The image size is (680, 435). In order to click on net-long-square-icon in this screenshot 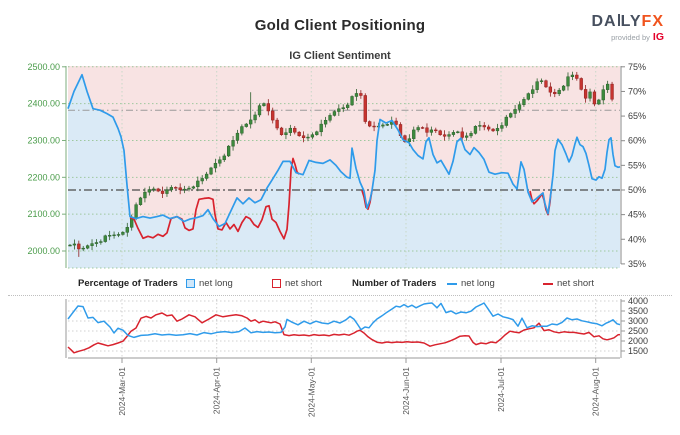, I will do `click(190, 283)`.